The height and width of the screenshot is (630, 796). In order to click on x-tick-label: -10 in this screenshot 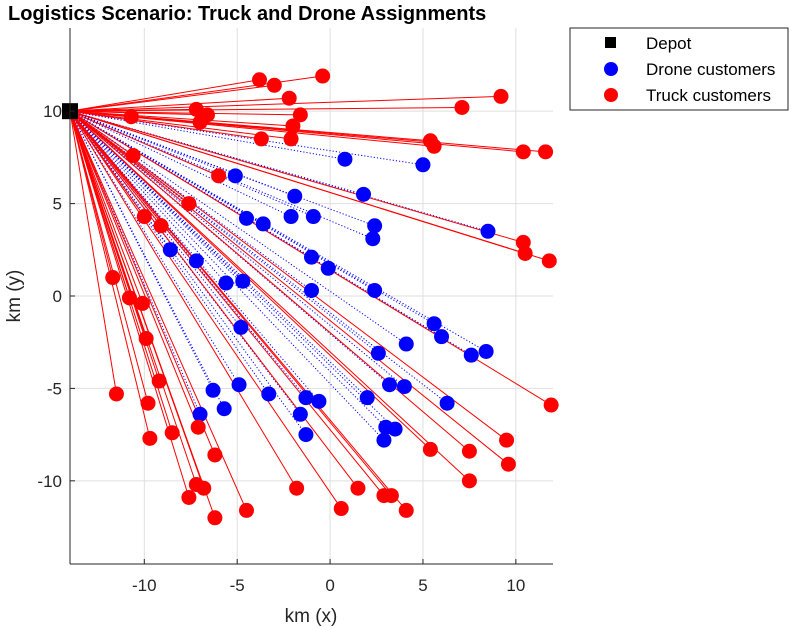, I will do `click(144, 585)`.